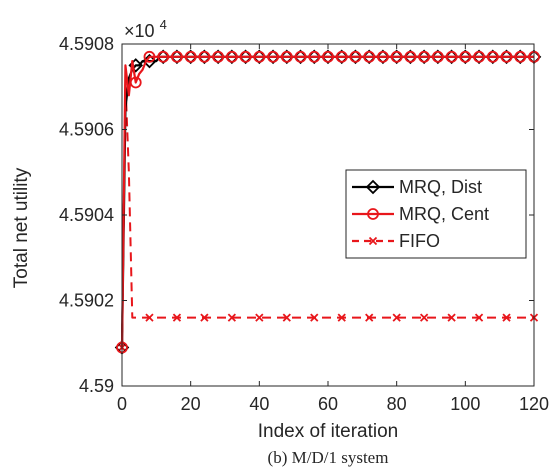 The image size is (551, 473). What do you see at coordinates (163, 24) in the screenshot?
I see `multiplier-exponent: 4` at bounding box center [163, 24].